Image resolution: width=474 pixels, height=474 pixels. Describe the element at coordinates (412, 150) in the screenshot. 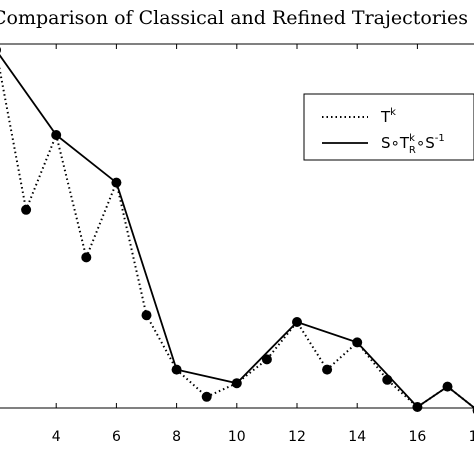

I see `legend-label-series-2-sub: R` at that location.